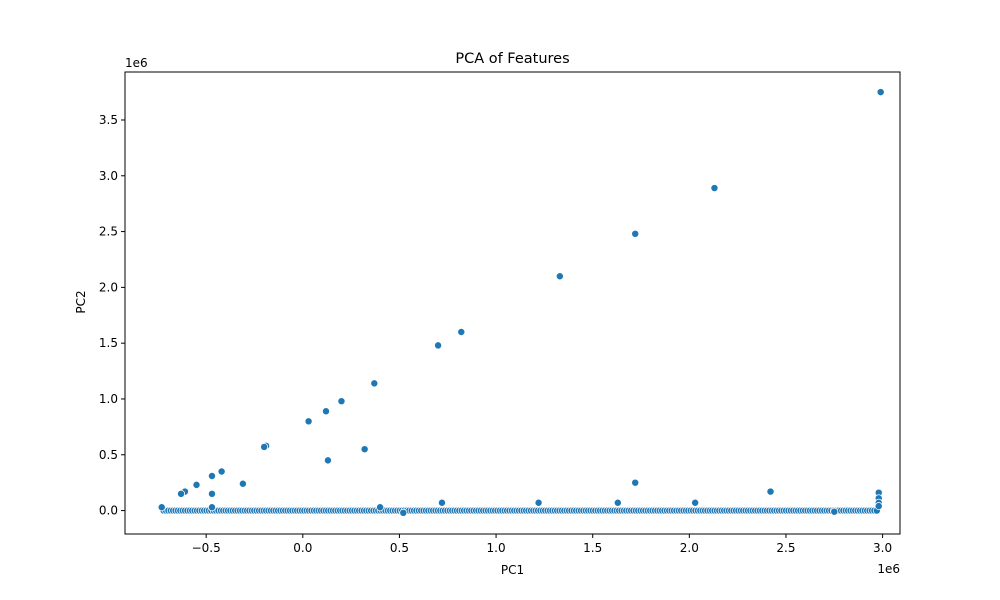 This screenshot has height=600, width=1000. What do you see at coordinates (108, 399) in the screenshot?
I see `y-tick-label: 1.0` at bounding box center [108, 399].